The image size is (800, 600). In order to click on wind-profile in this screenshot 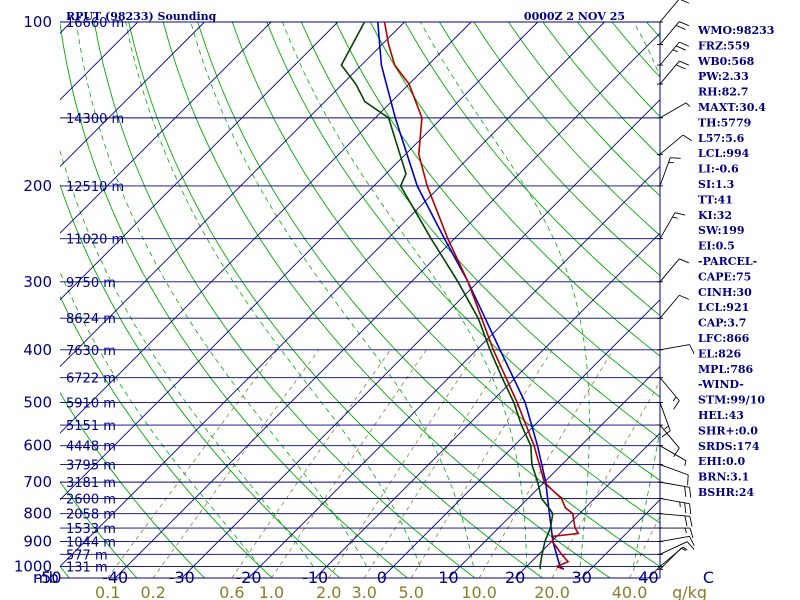, I will do `click(676, 285)`.